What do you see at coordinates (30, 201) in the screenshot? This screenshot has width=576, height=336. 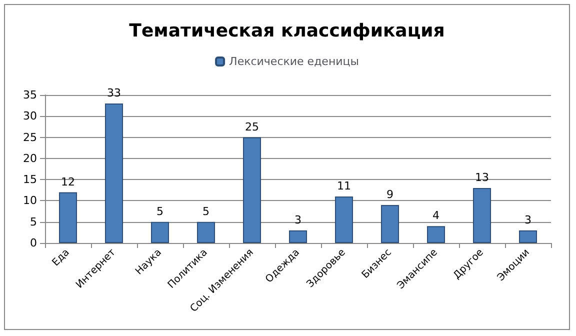 I see `y-tick-label: 10` at bounding box center [30, 201].